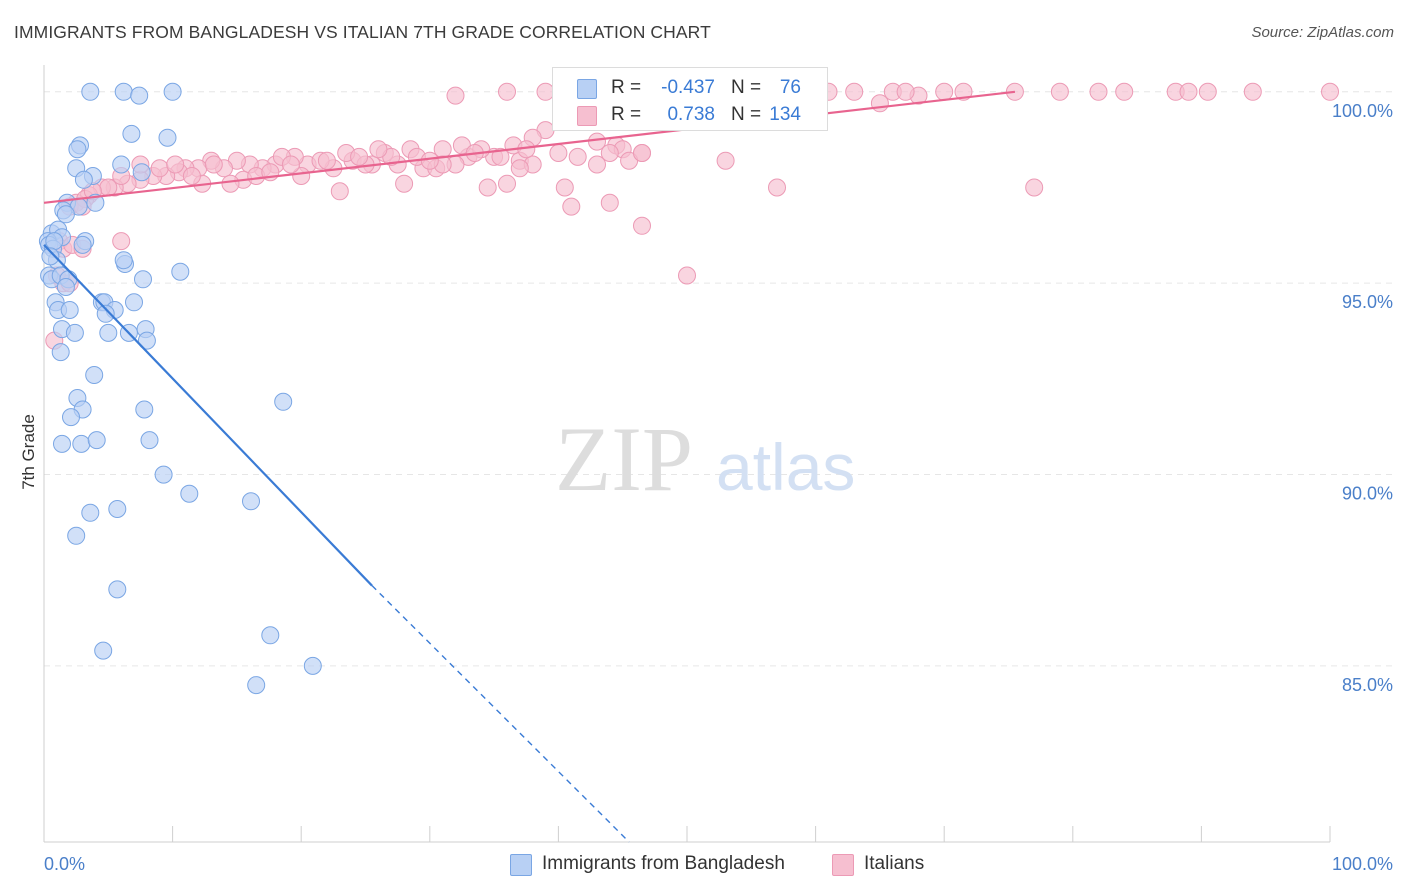 The width and height of the screenshot is (1406, 892). Describe the element at coordinates (1367, 494) in the screenshot. I see `y-tick-label: 90.0%` at that location.